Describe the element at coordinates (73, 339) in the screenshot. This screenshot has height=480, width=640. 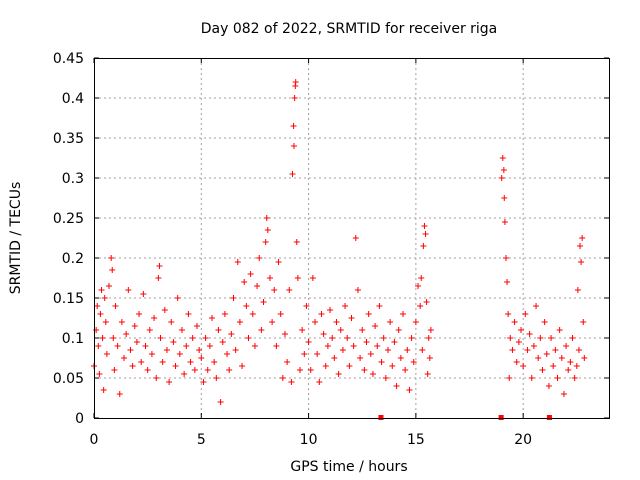
I see `y-tick-label: 0.1` at that location.